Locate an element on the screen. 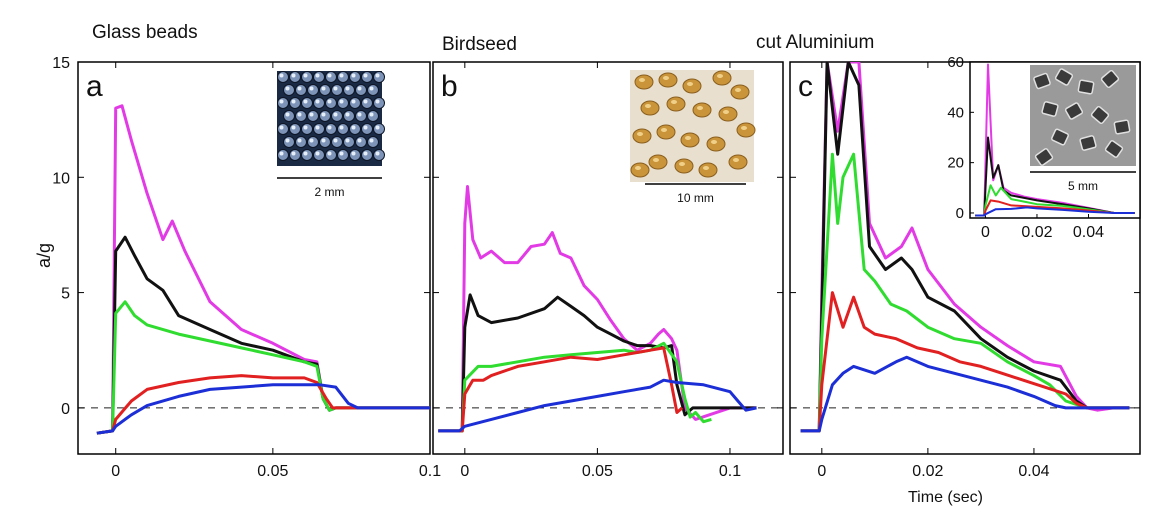  x-axis-label: Time (sec) is located at coordinates (945, 497).